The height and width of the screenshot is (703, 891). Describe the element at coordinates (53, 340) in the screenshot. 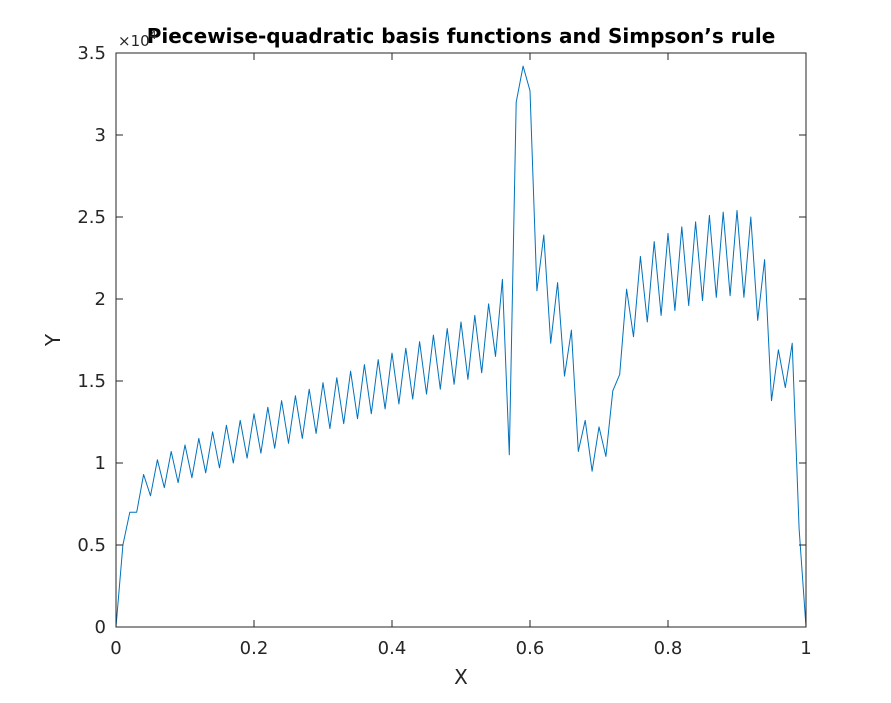

I see `y-axis-label: Y` at that location.